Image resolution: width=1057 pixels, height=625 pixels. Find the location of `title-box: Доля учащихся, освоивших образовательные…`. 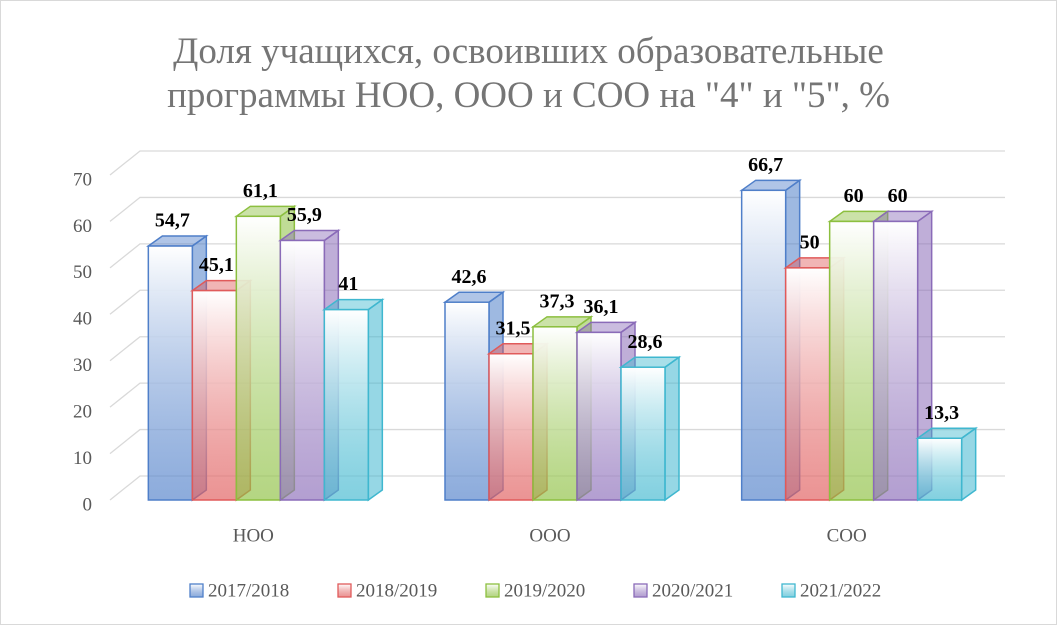

title-box: Доля учащихся, освоивших образовательные… is located at coordinates (528, 74).